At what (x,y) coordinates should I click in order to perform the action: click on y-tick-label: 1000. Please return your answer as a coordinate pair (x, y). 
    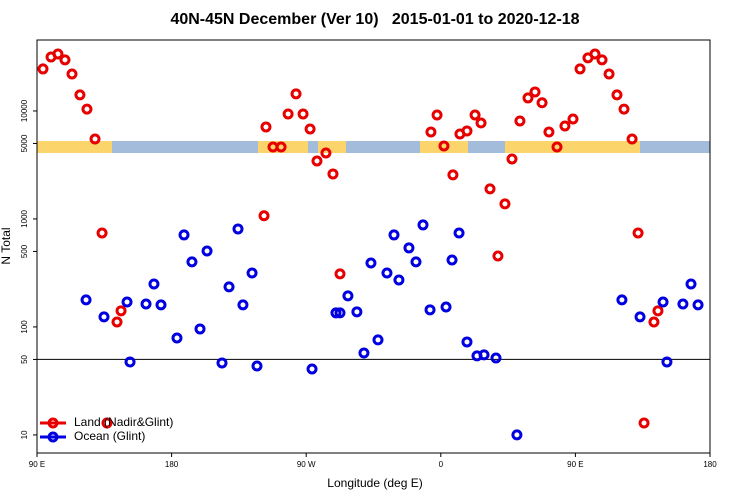
    Looking at the image, I should click on (24, 218).